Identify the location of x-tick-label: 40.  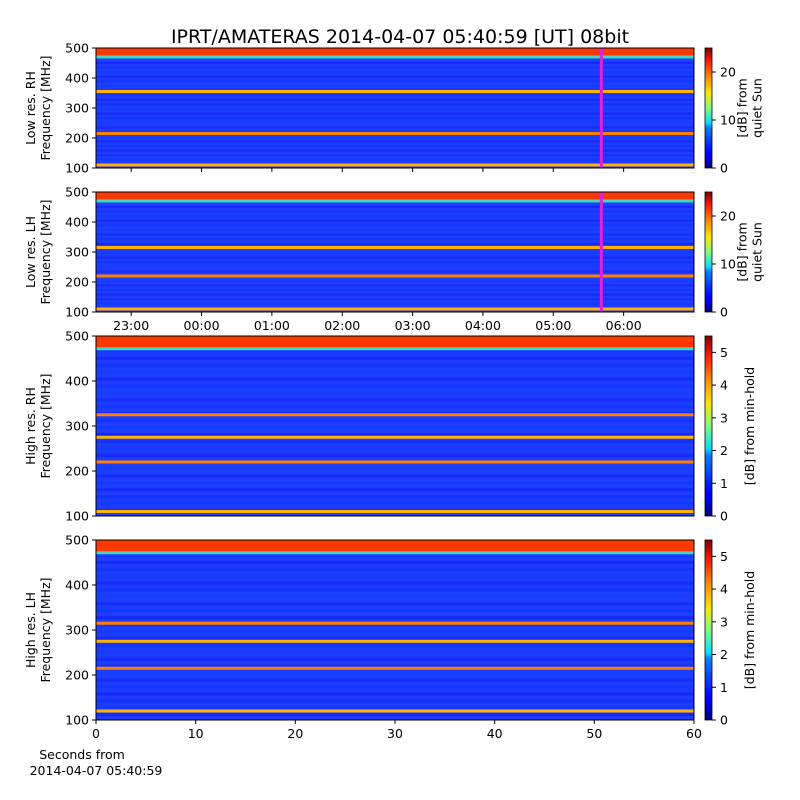
(495, 733).